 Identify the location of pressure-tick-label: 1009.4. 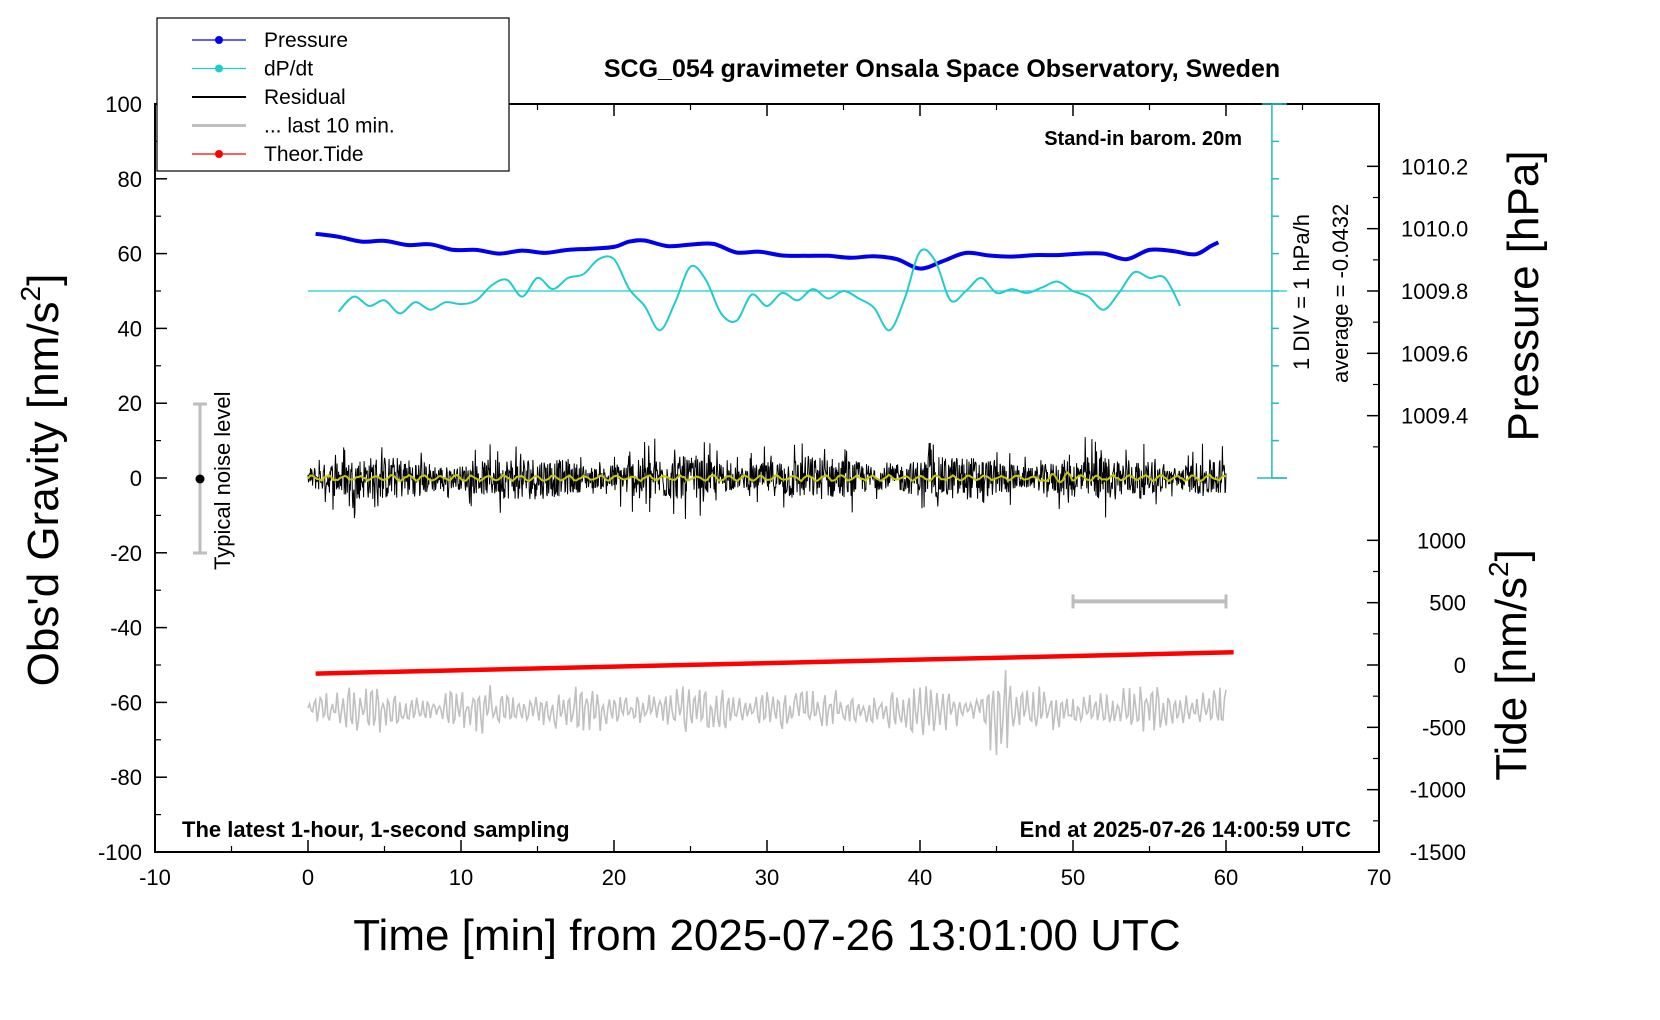
(1434, 416).